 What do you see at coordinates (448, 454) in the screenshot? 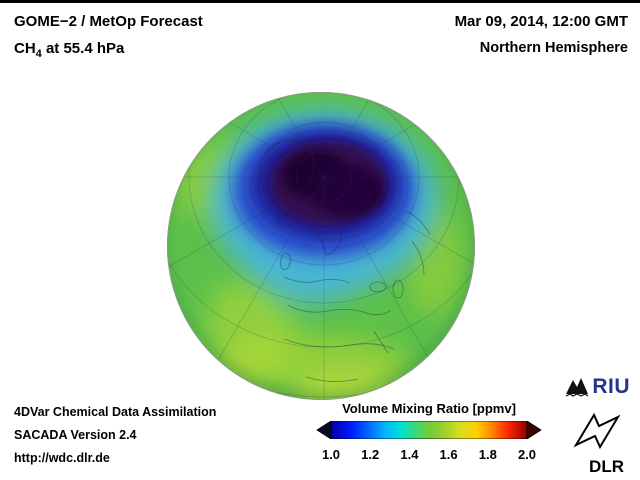
I see `tick-label: 1.6` at bounding box center [448, 454].